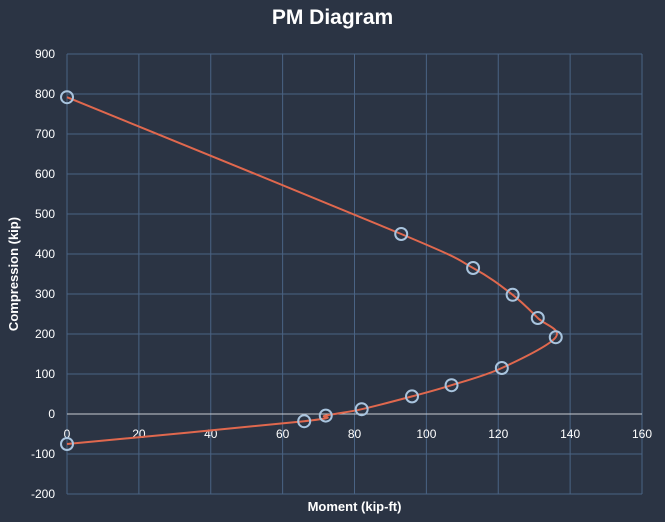 The height and width of the screenshot is (522, 665). I want to click on y-tick-label: 200, so click(45, 334).